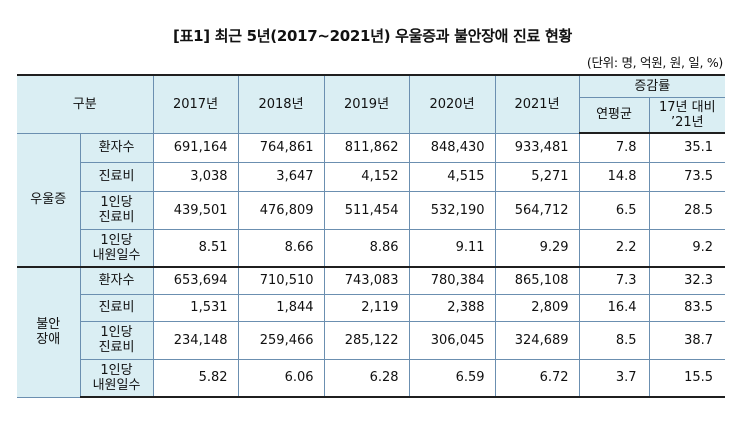 The height and width of the screenshot is (429, 745). What do you see at coordinates (281, 176) in the screenshot?
I see `table-cell: 3,647` at bounding box center [281, 176].